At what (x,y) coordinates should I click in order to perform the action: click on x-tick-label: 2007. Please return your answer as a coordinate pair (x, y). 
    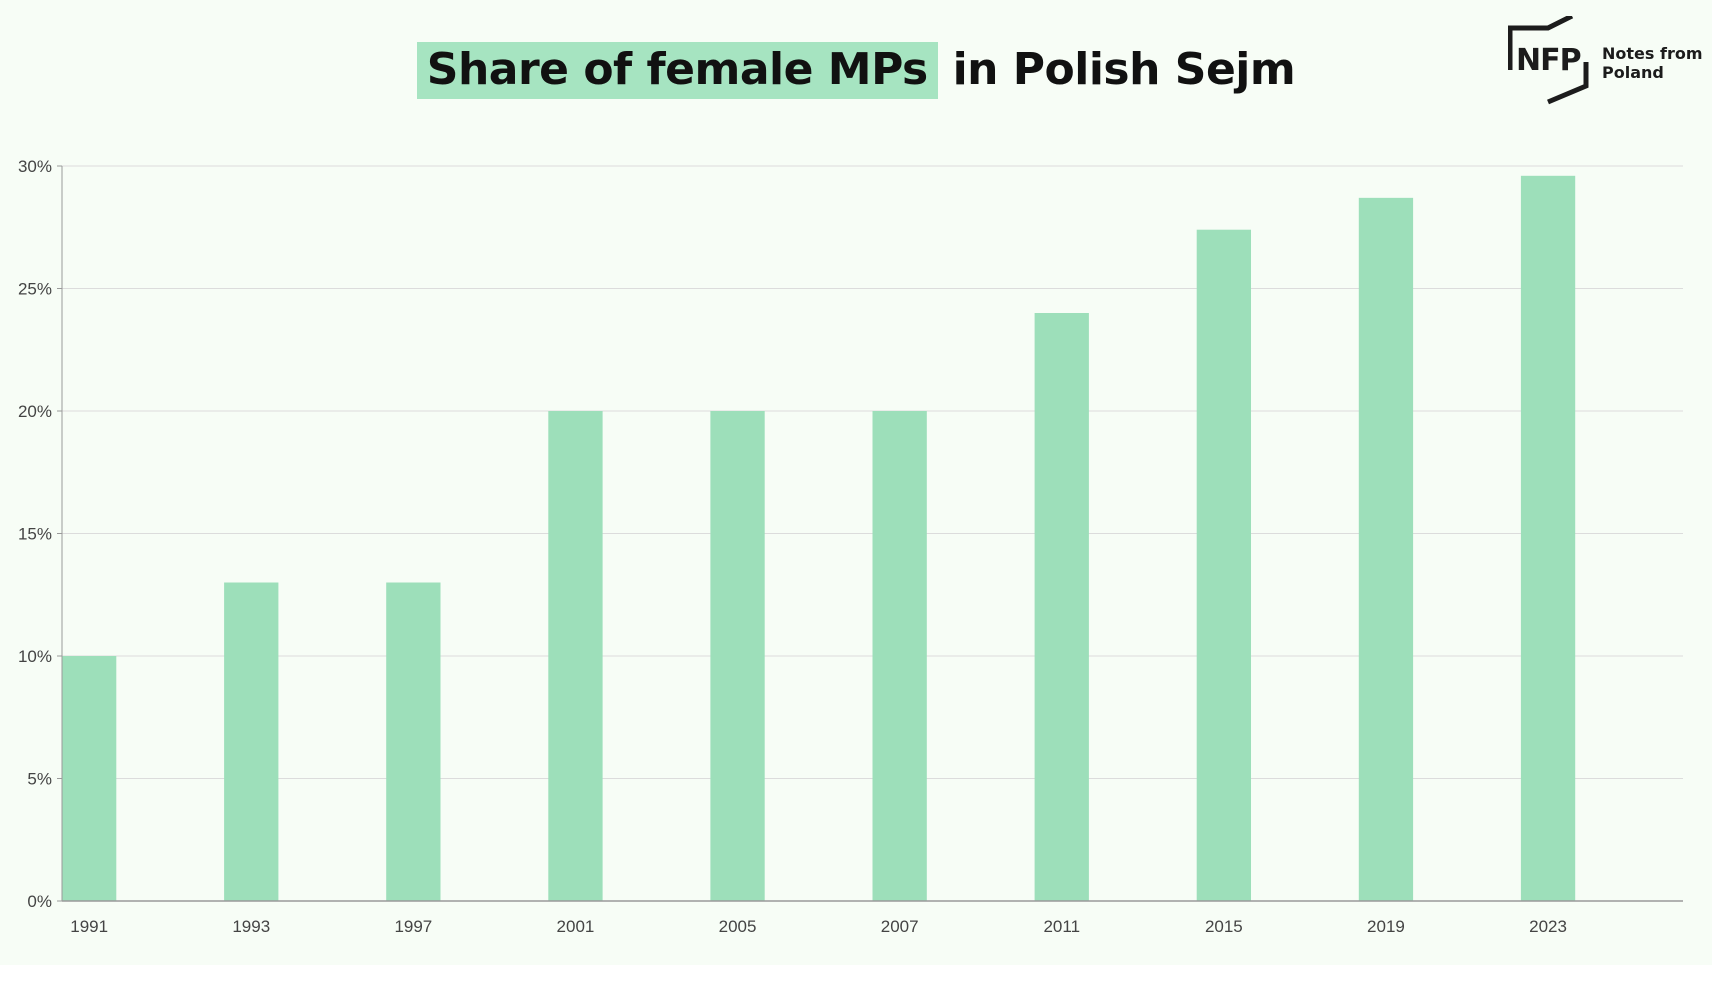
    Looking at the image, I should click on (900, 926).